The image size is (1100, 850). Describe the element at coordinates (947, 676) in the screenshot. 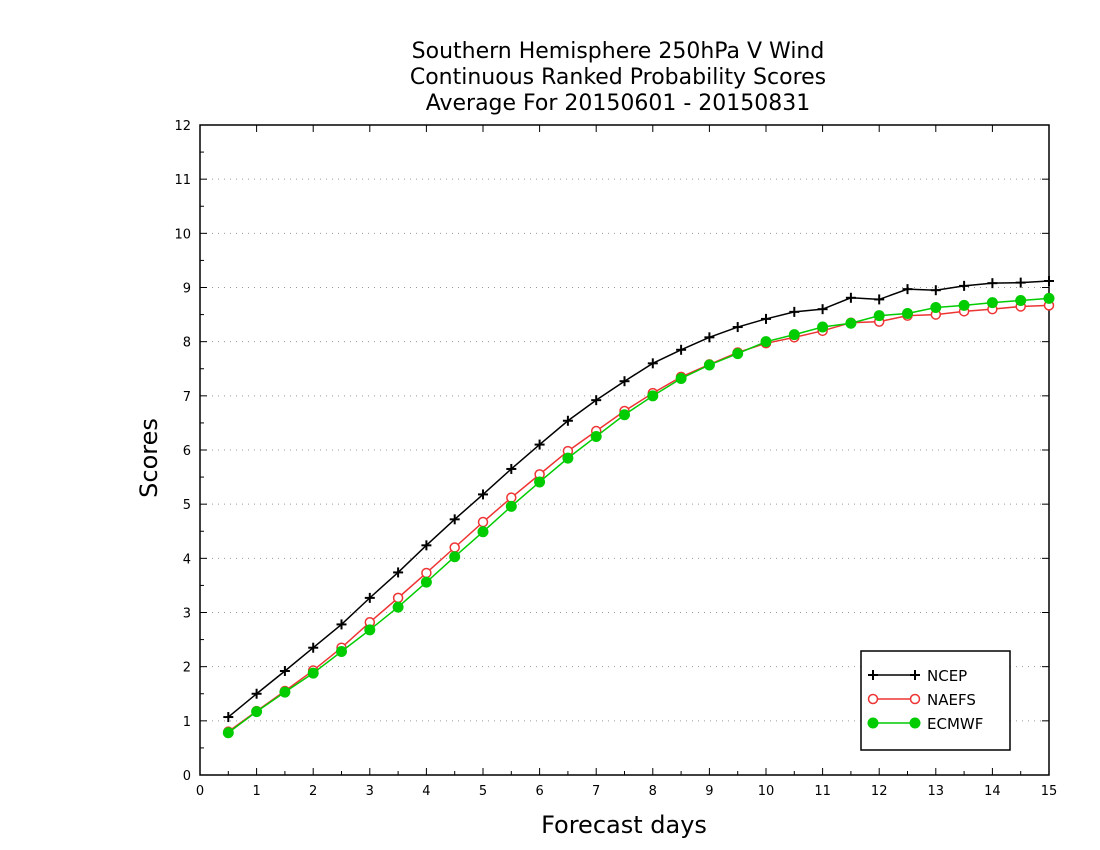

I see `legend-label: NCEP` at that location.